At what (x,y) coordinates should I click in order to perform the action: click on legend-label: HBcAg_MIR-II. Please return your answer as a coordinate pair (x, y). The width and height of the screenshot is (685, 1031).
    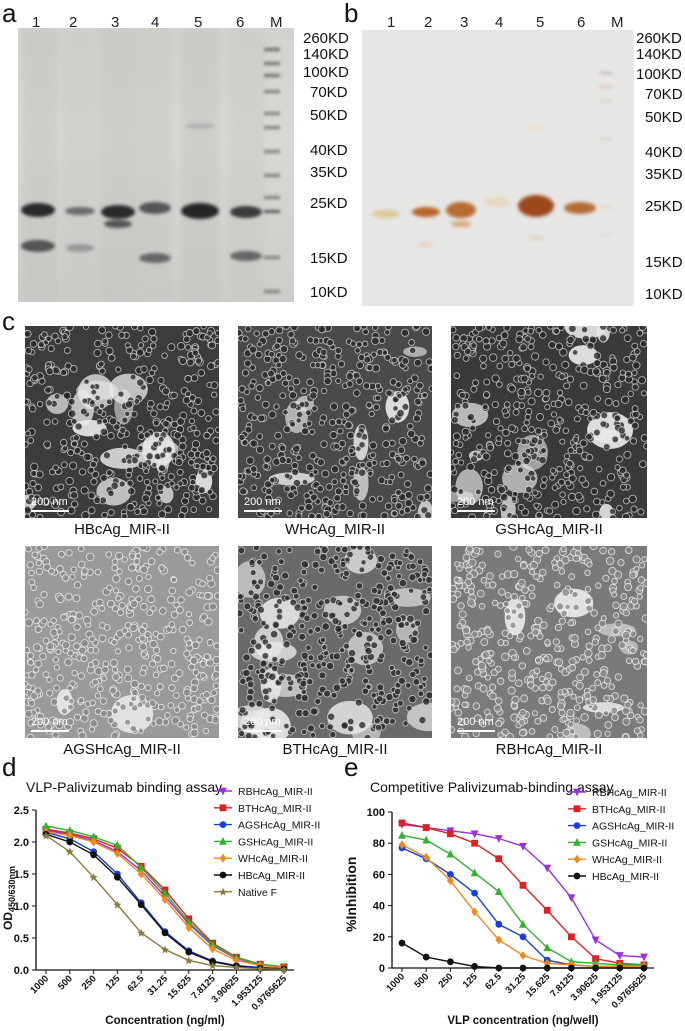
    Looking at the image, I should click on (625, 877).